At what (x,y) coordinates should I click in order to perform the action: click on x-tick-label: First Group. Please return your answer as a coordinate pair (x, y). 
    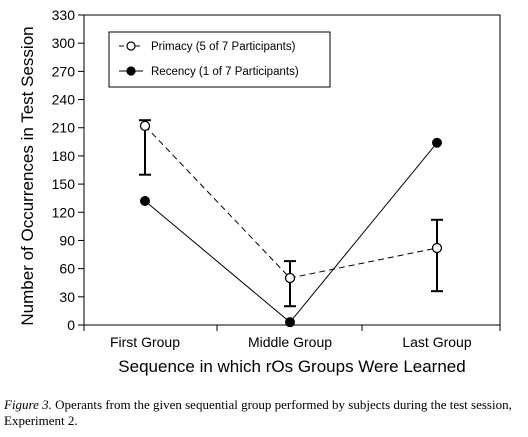
    Looking at the image, I should click on (145, 342).